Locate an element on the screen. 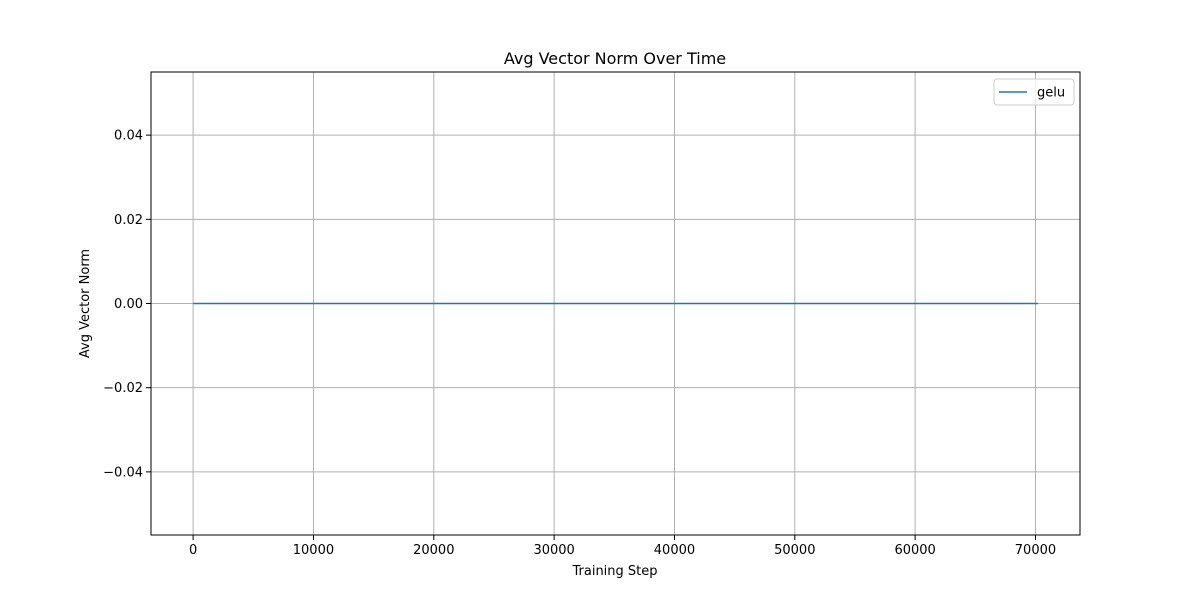 This screenshot has height=600, width=1200. legend-label: gelu is located at coordinates (1051, 93).